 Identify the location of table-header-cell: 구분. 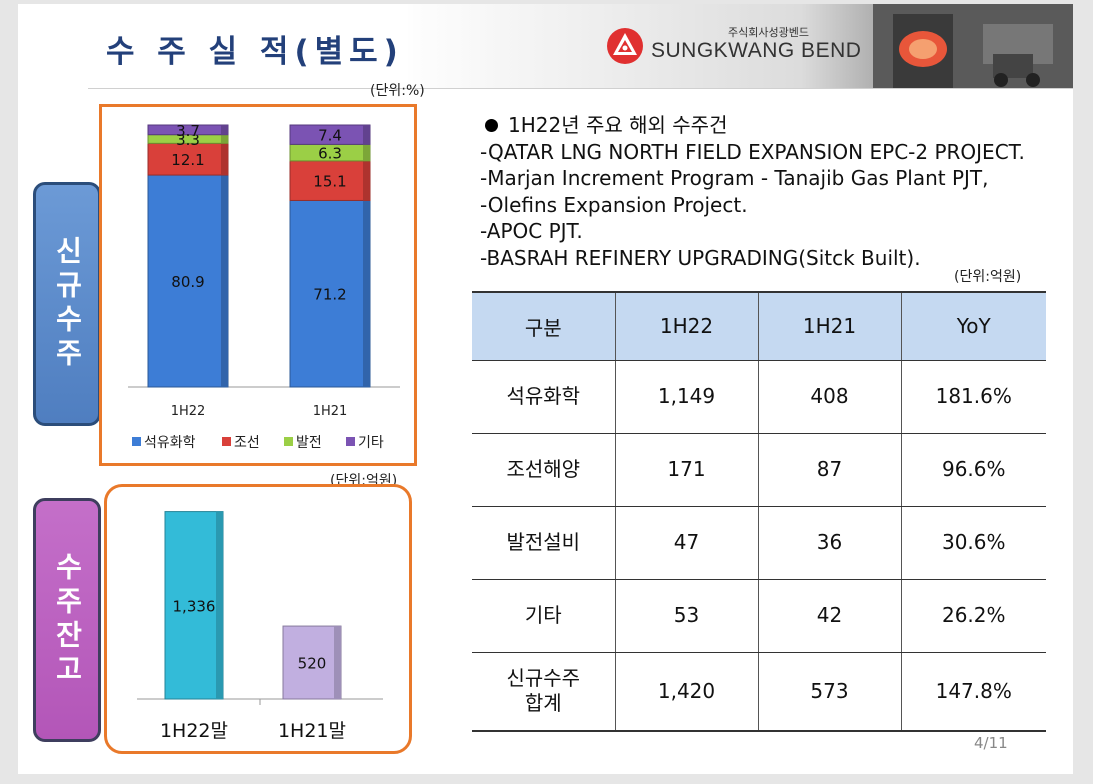
(543, 326).